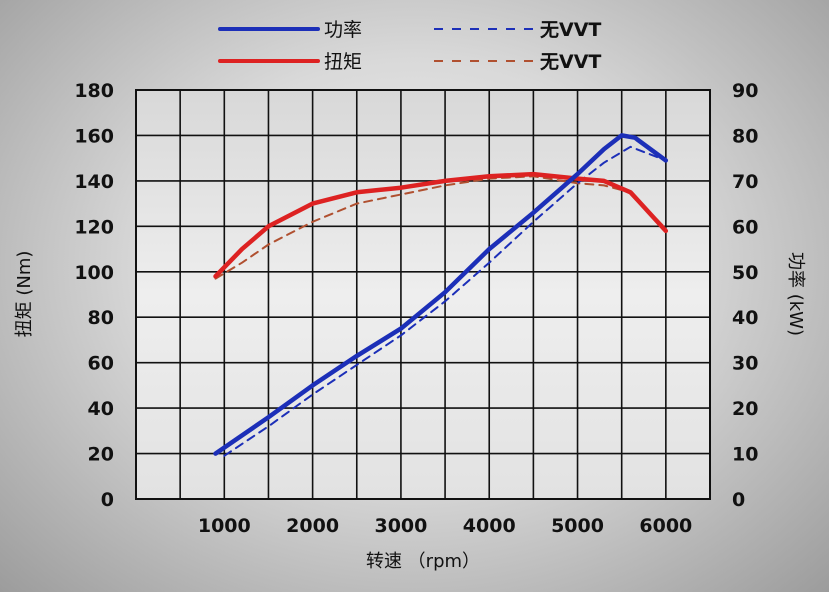 Image resolution: width=829 pixels, height=592 pixels. Describe the element at coordinates (745, 364) in the screenshot. I see `right-tick-label: 30` at that location.